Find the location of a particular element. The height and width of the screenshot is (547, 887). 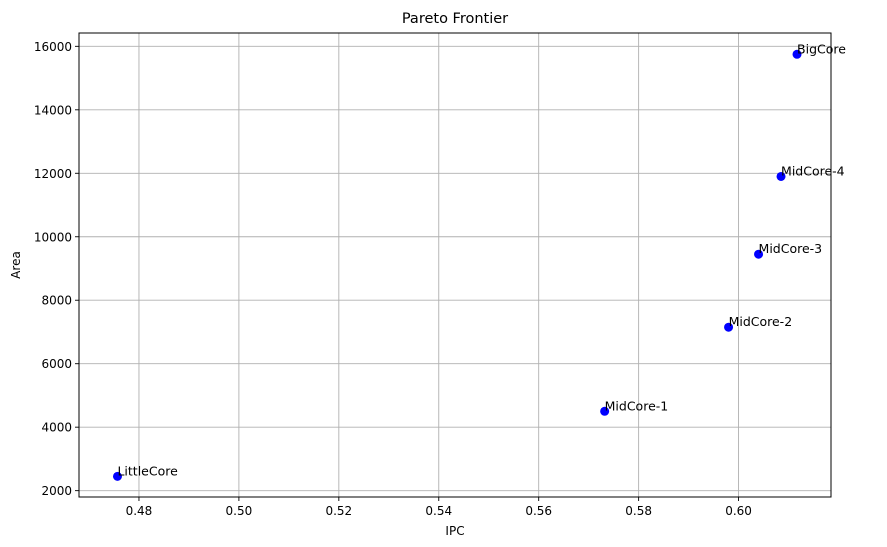

x-tick-label: 0.52 is located at coordinates (338, 511).